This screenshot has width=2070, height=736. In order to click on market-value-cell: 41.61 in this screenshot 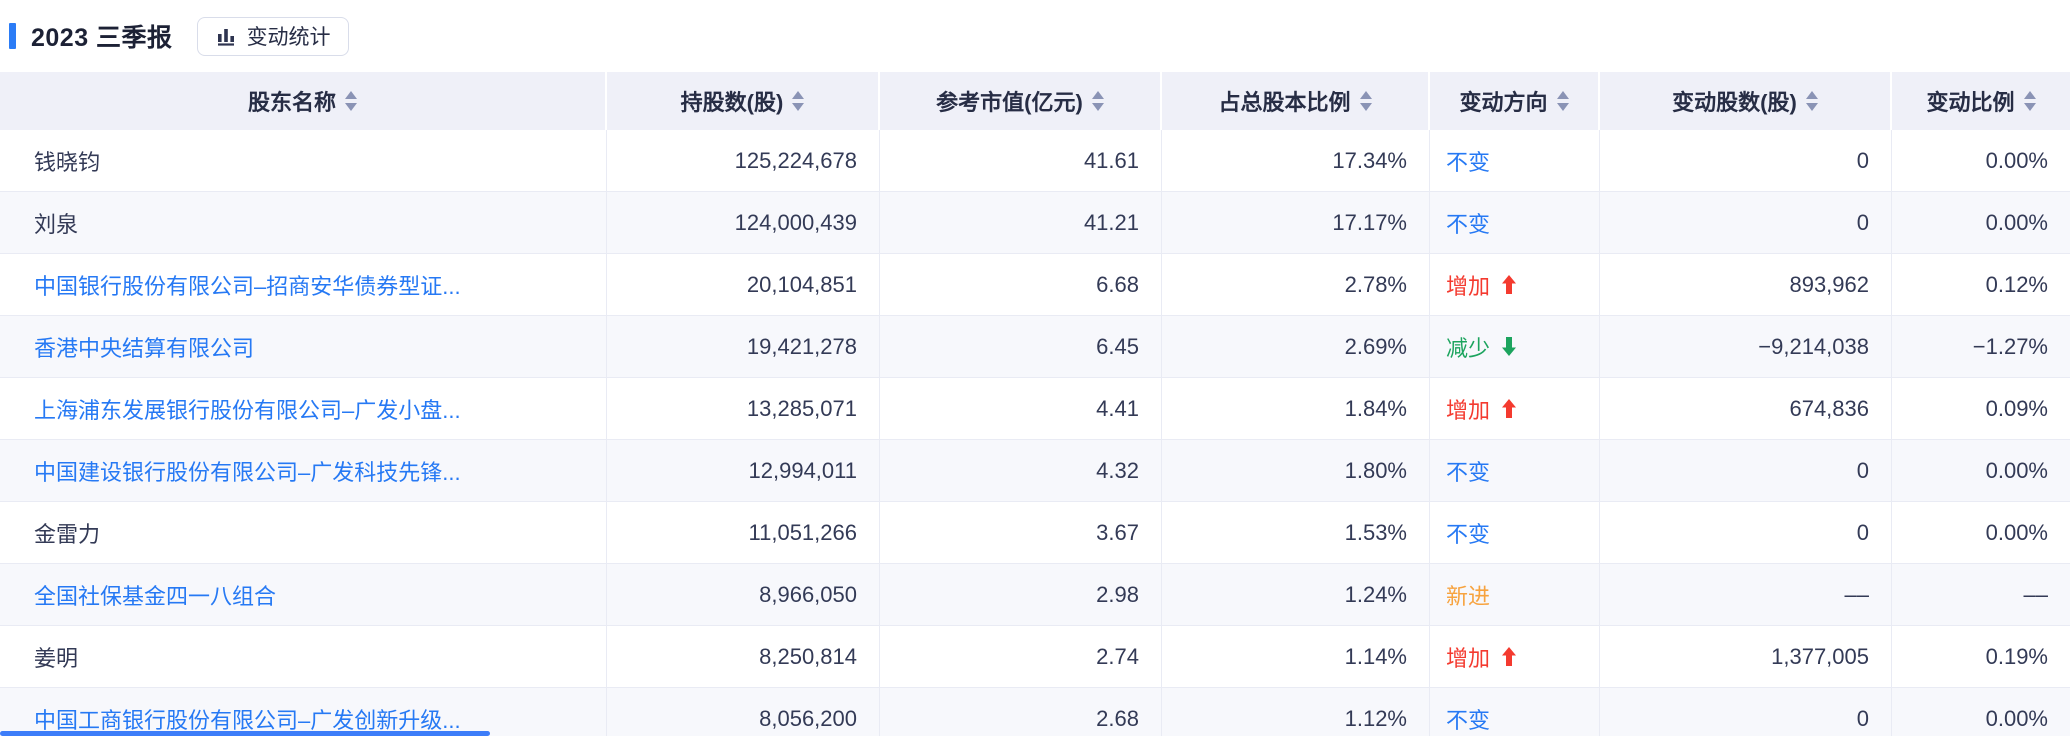, I will do `click(1021, 160)`.